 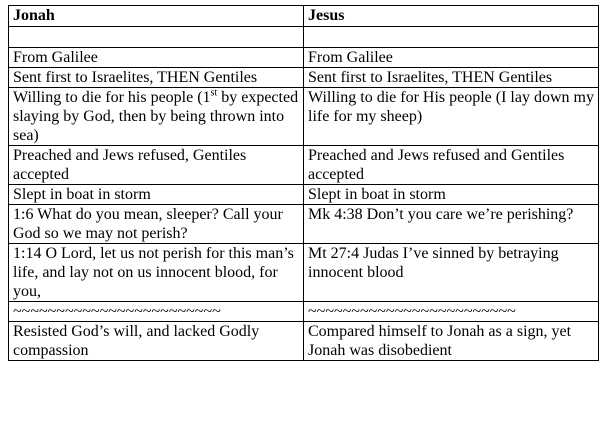 What do you see at coordinates (214, 93) in the screenshot?
I see `ordinal-superscript: st` at bounding box center [214, 93].